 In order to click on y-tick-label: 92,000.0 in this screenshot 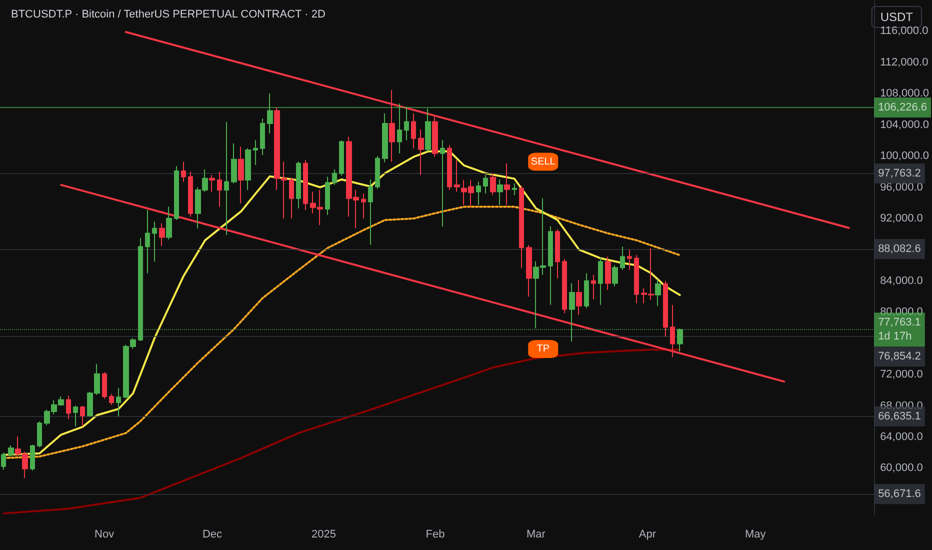, I will do `click(901, 218)`.